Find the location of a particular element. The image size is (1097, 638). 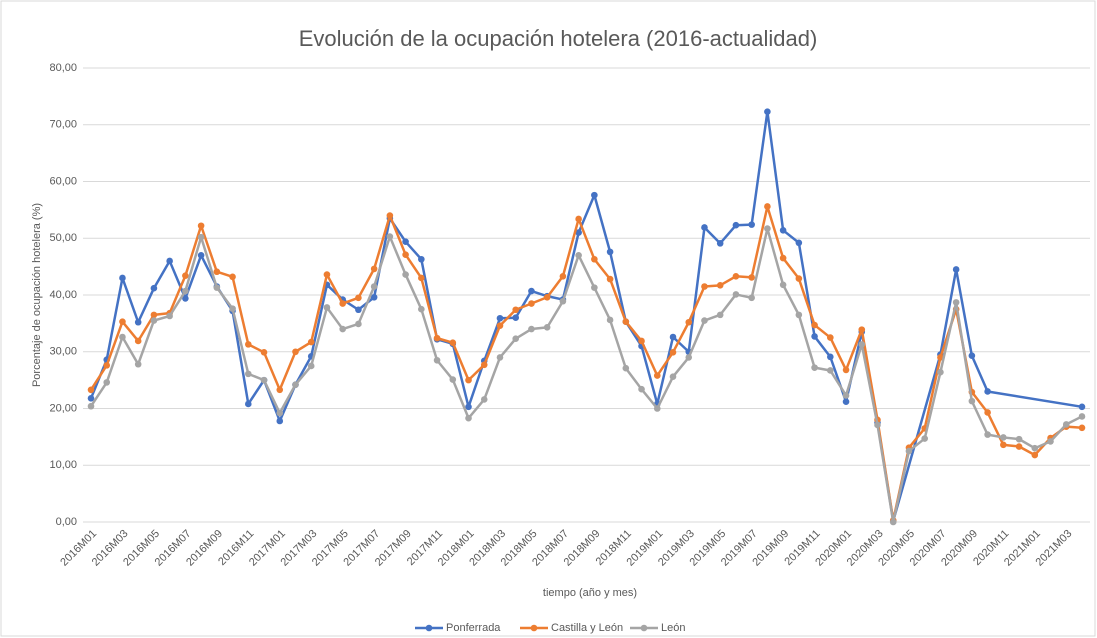

y-tick-label: 60,00 is located at coordinates (63, 181).